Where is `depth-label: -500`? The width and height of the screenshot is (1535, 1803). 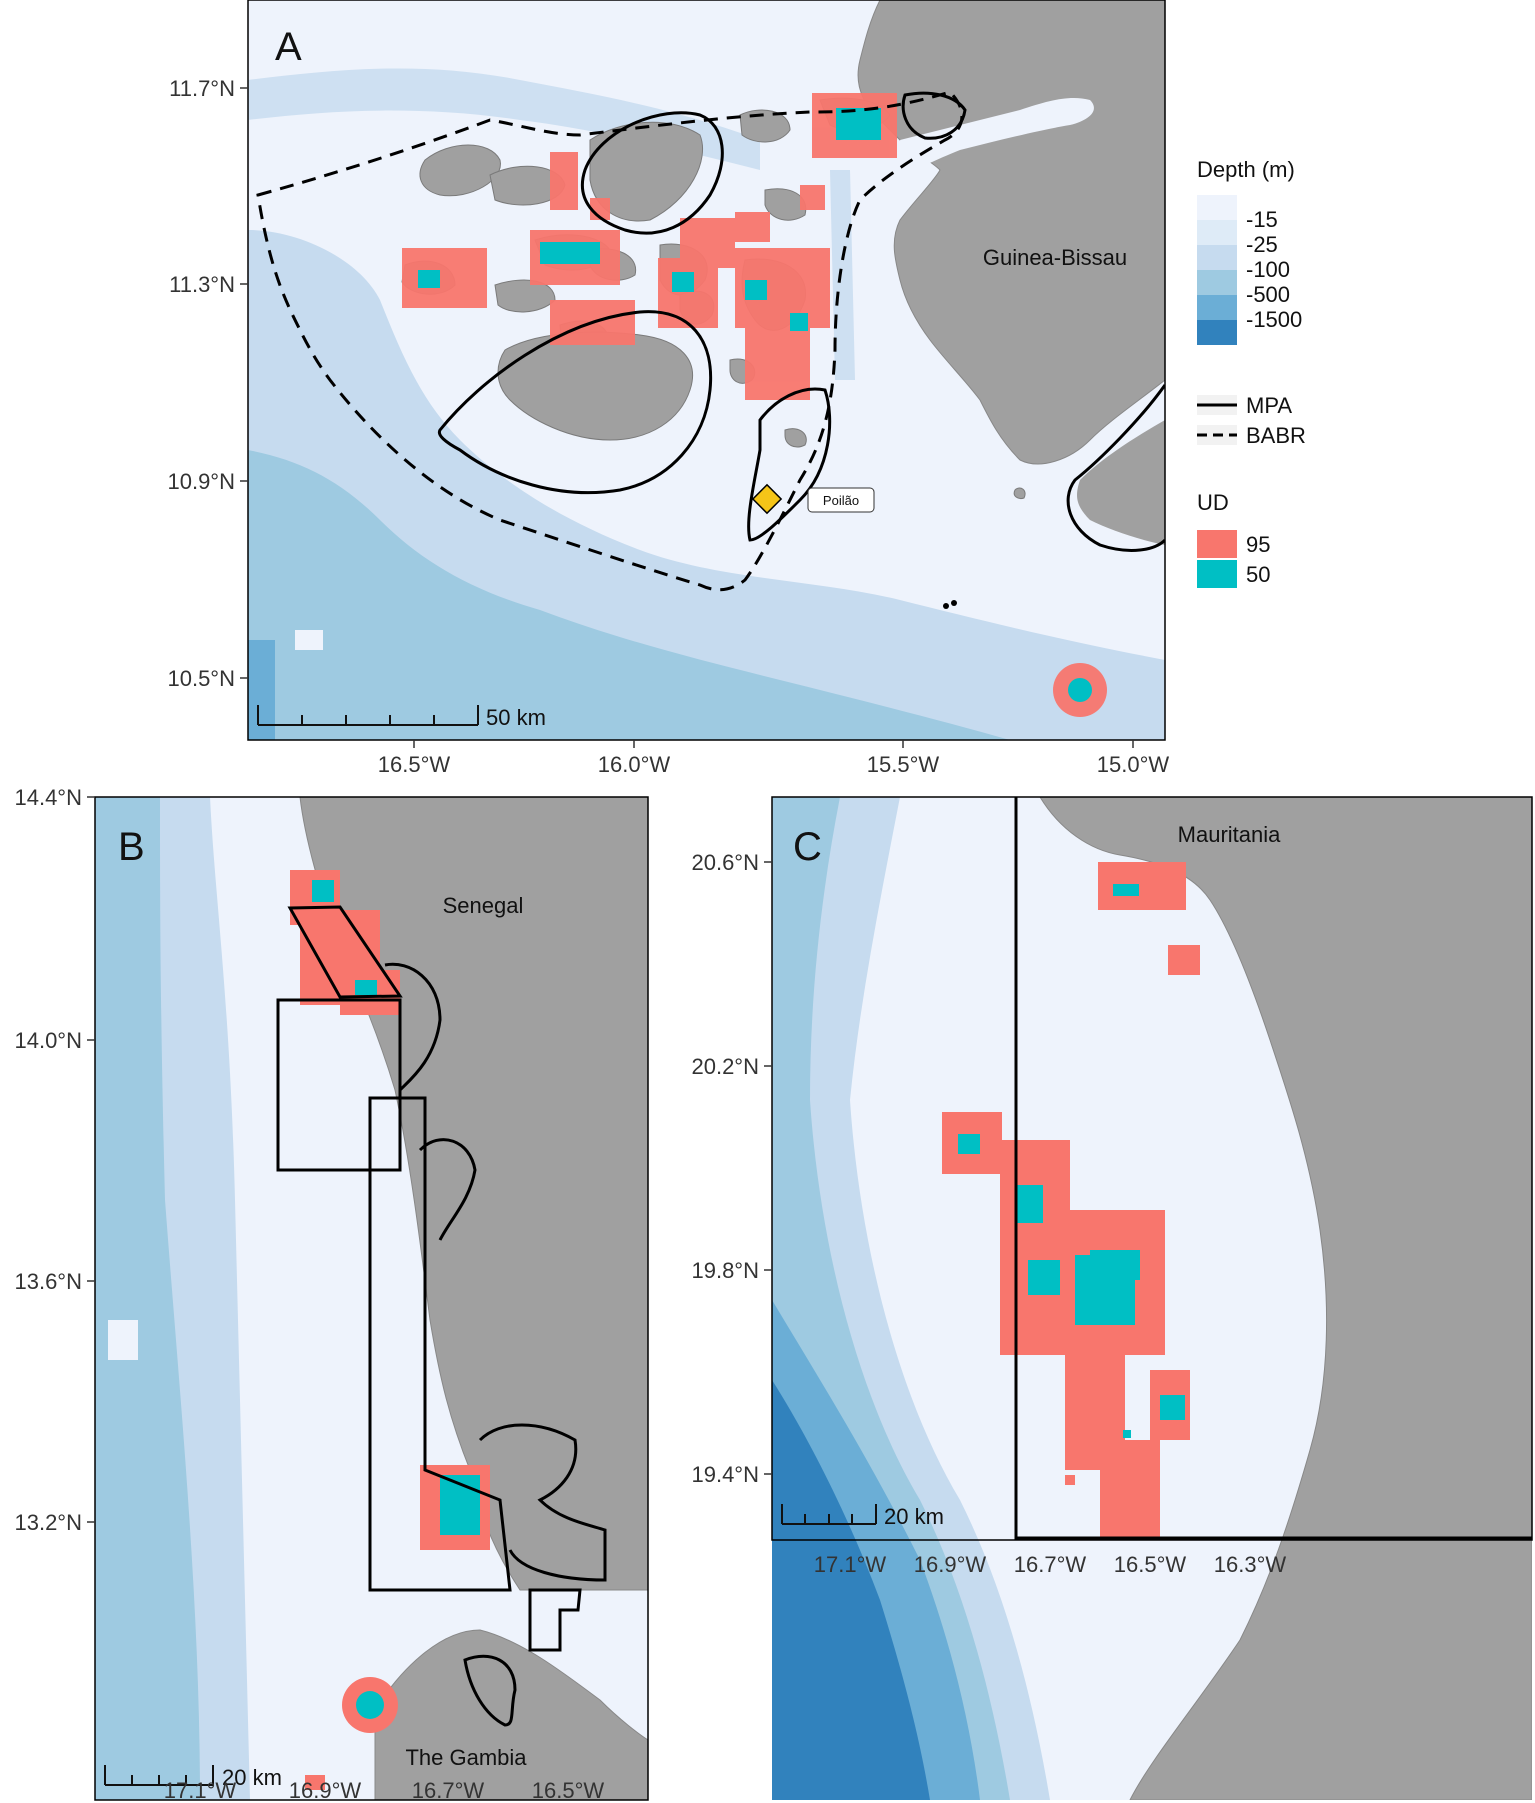
depth-label: -500 is located at coordinates (1268, 294).